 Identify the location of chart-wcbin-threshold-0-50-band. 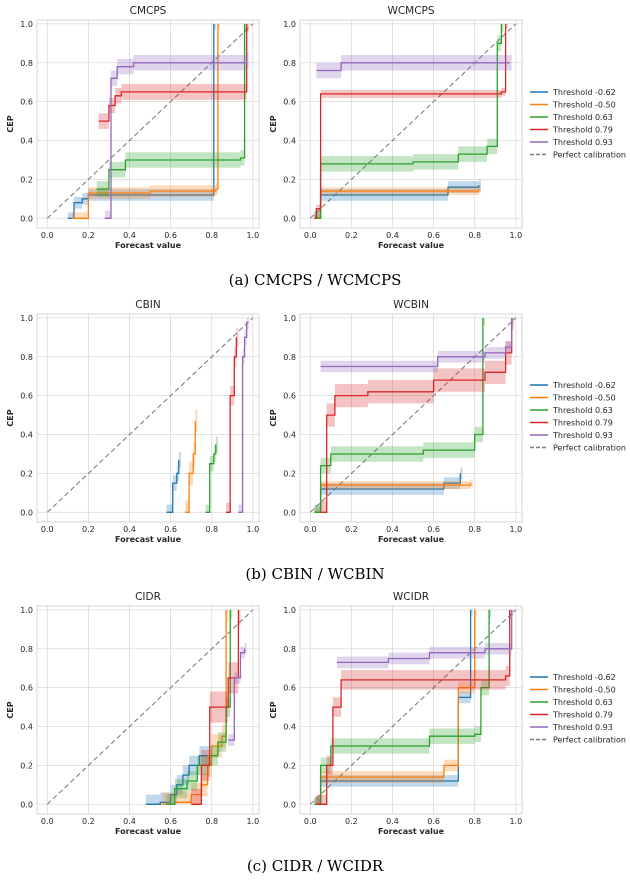
(393, 496).